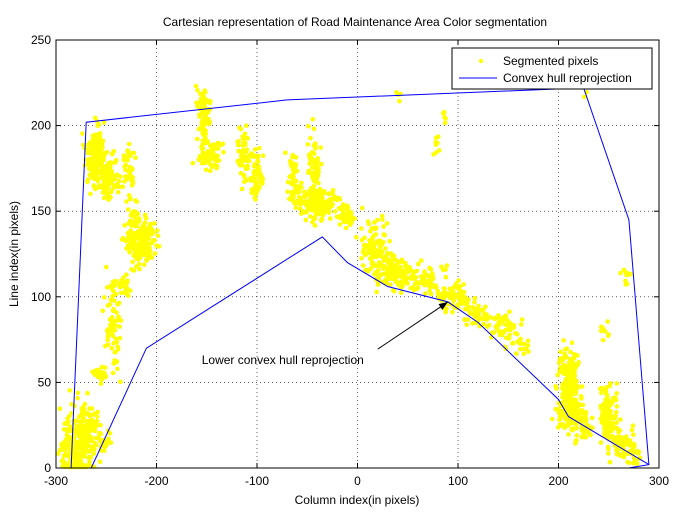  I want to click on x-tick-label: 100, so click(458, 481).